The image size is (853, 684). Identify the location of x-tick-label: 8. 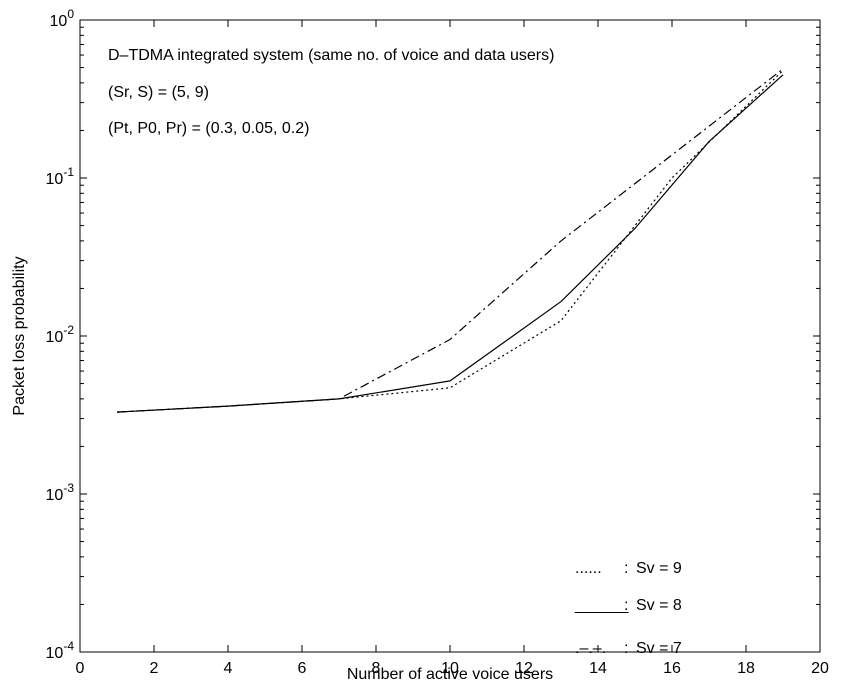
(376, 668).